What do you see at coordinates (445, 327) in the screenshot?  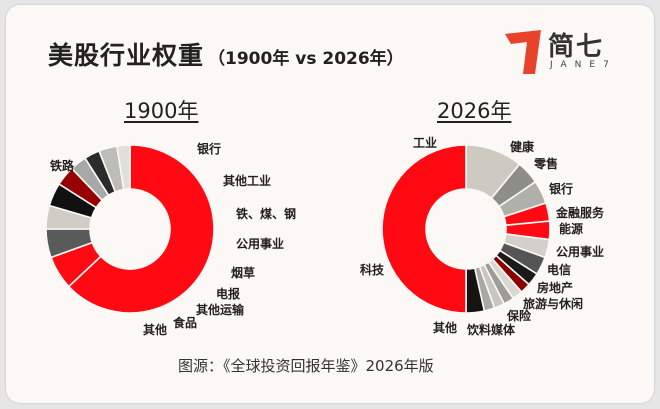 I see `slice-label-1-13: 其他` at bounding box center [445, 327].